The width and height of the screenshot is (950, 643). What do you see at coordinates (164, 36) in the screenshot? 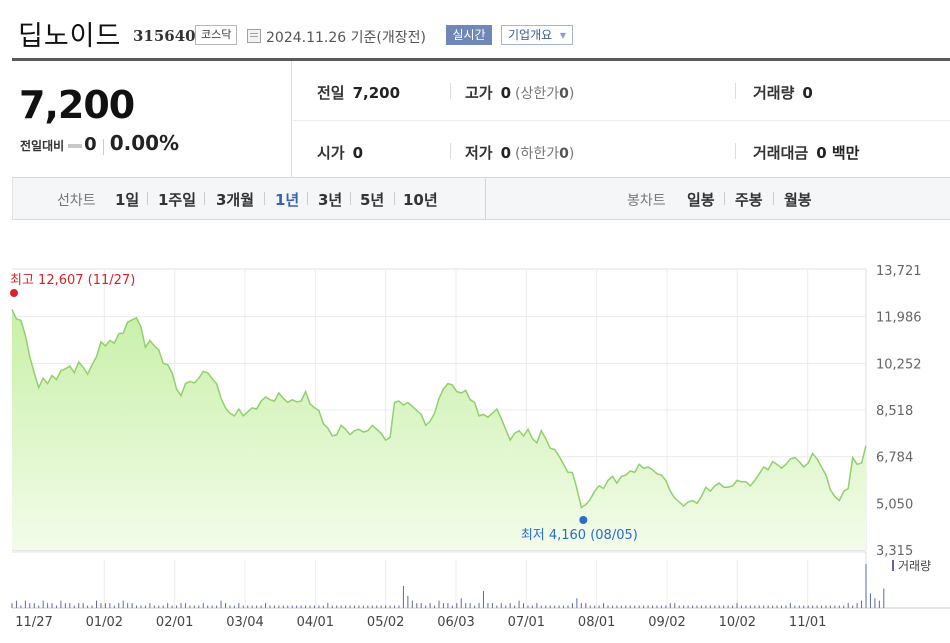
I see `stock-code: 315640` at bounding box center [164, 36].